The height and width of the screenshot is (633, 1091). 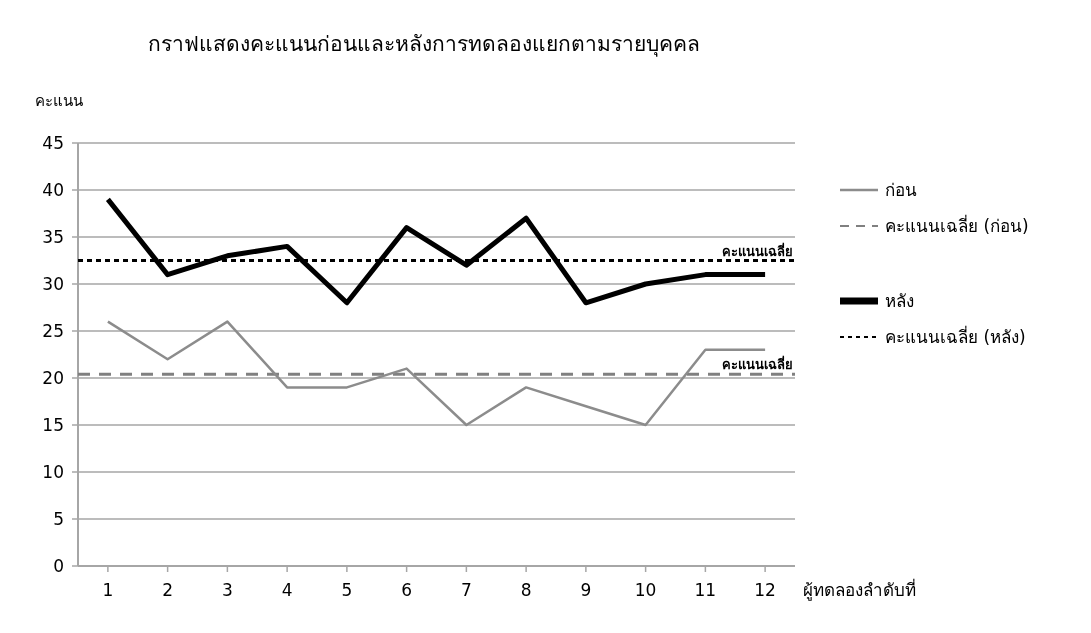 What do you see at coordinates (108, 590) in the screenshot?
I see `x-tick-label: 1` at bounding box center [108, 590].